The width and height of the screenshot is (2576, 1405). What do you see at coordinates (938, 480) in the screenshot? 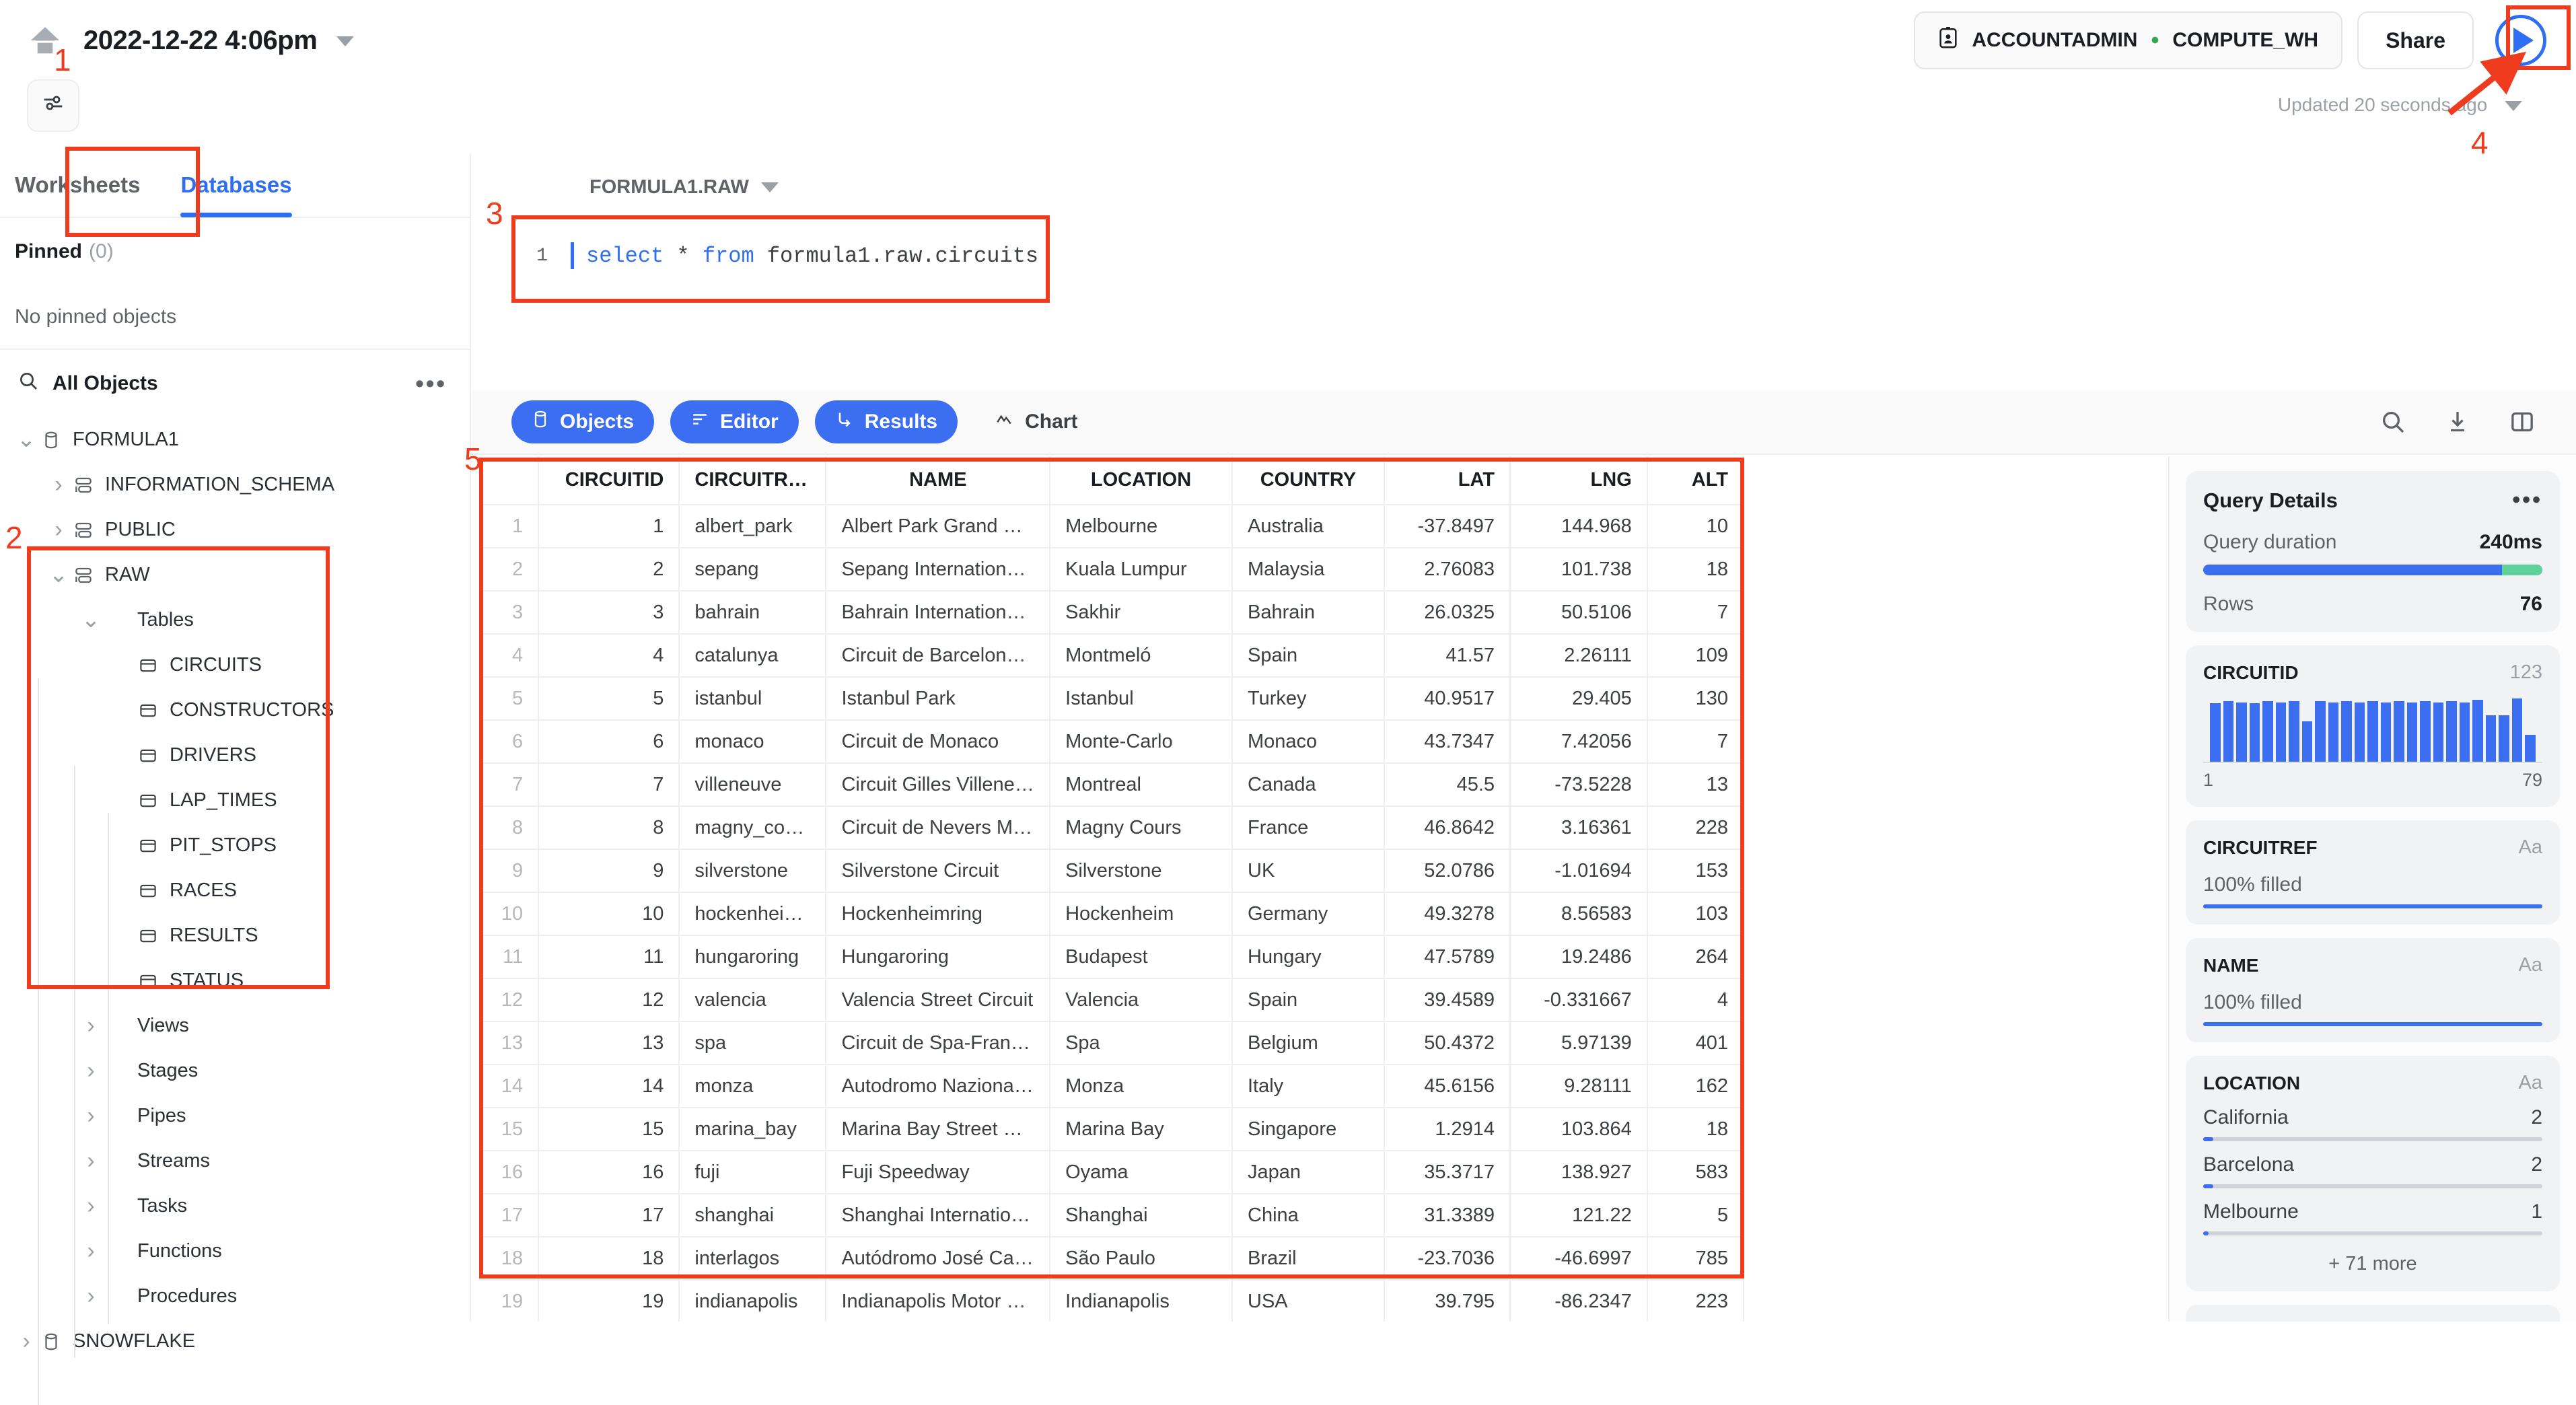
I see `table-col-header: NAME` at bounding box center [938, 480].